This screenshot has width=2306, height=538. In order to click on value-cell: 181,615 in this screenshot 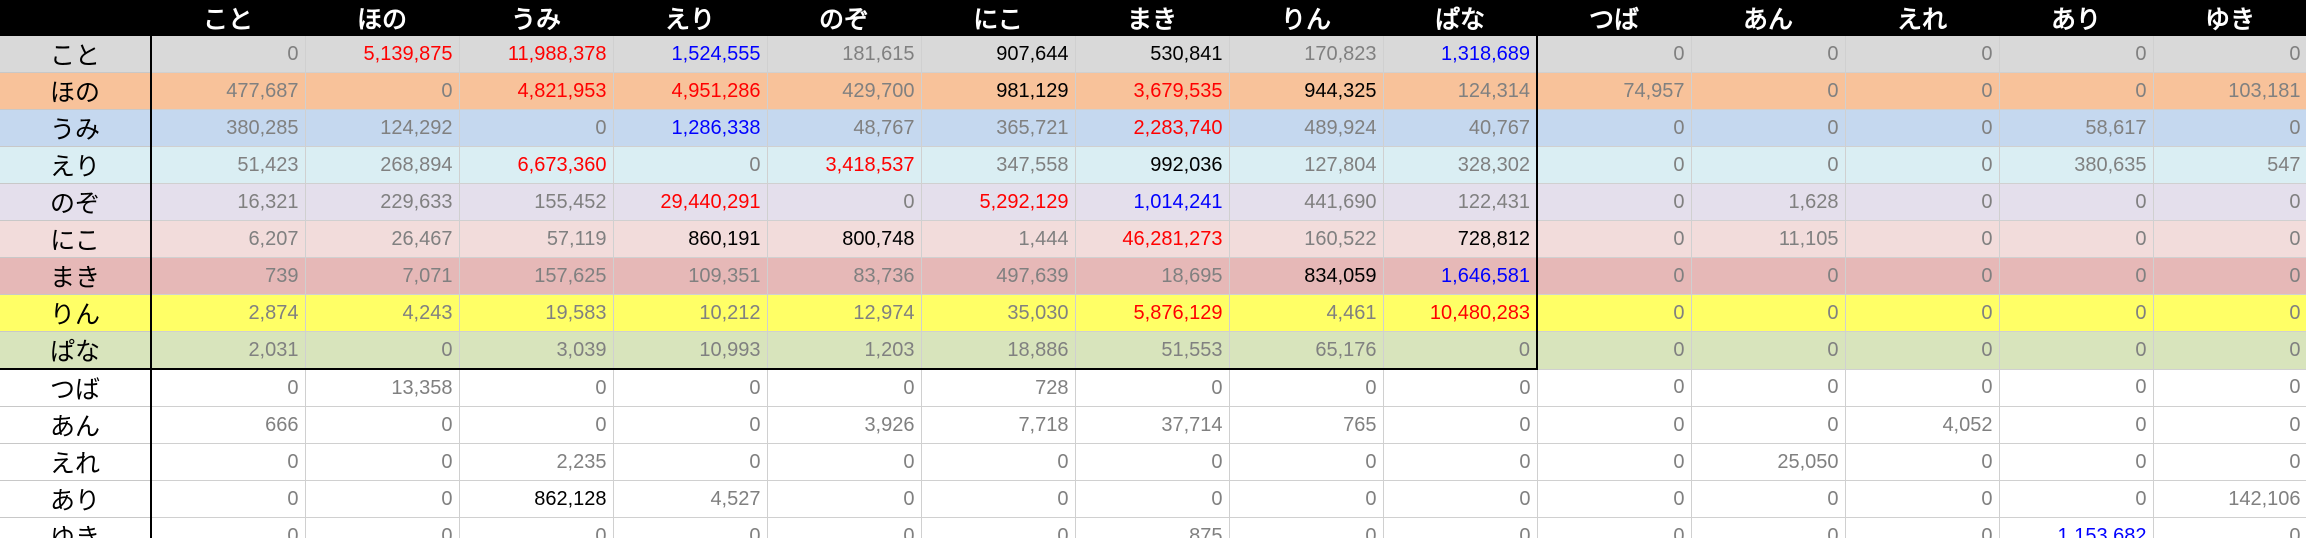, I will do `click(844, 54)`.